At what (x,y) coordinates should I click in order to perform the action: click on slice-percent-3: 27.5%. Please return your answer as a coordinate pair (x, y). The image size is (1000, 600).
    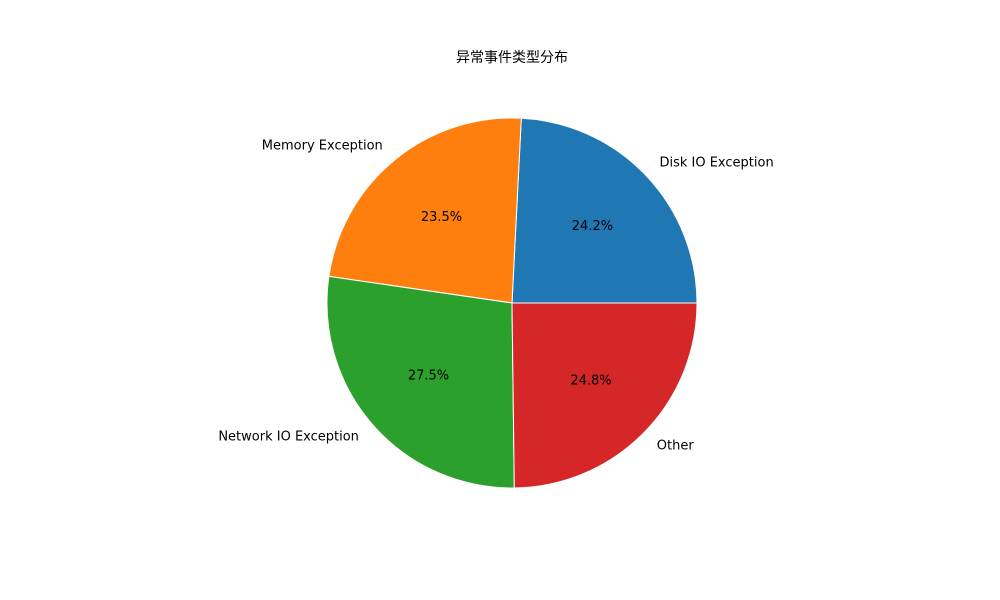
    Looking at the image, I should click on (428, 376).